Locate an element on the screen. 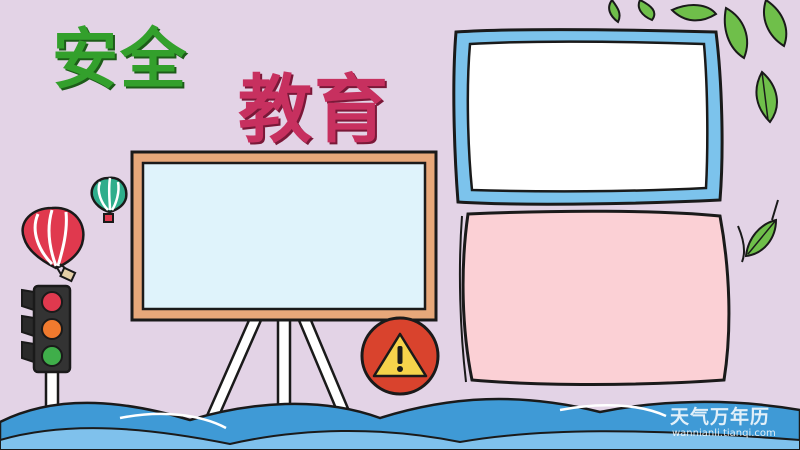 This screenshot has width=800, height=450. traffic-light-icon is located at coordinates (46, 358).